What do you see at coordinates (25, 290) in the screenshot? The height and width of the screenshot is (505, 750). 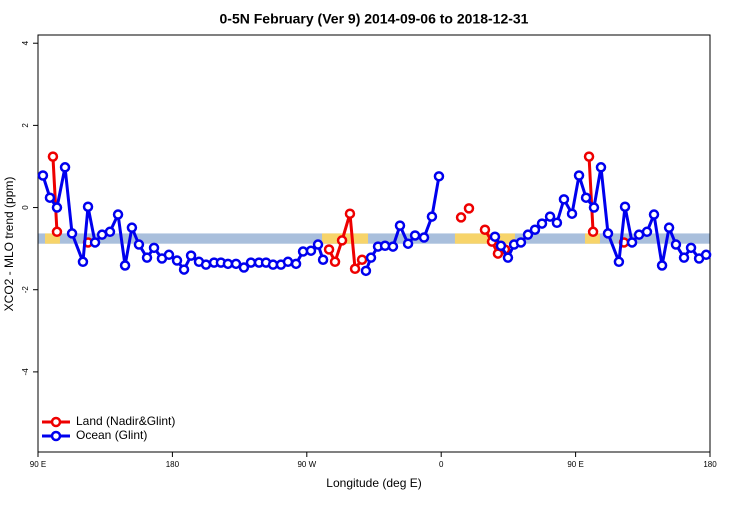 I see `y-tick-label: -2` at bounding box center [25, 290].